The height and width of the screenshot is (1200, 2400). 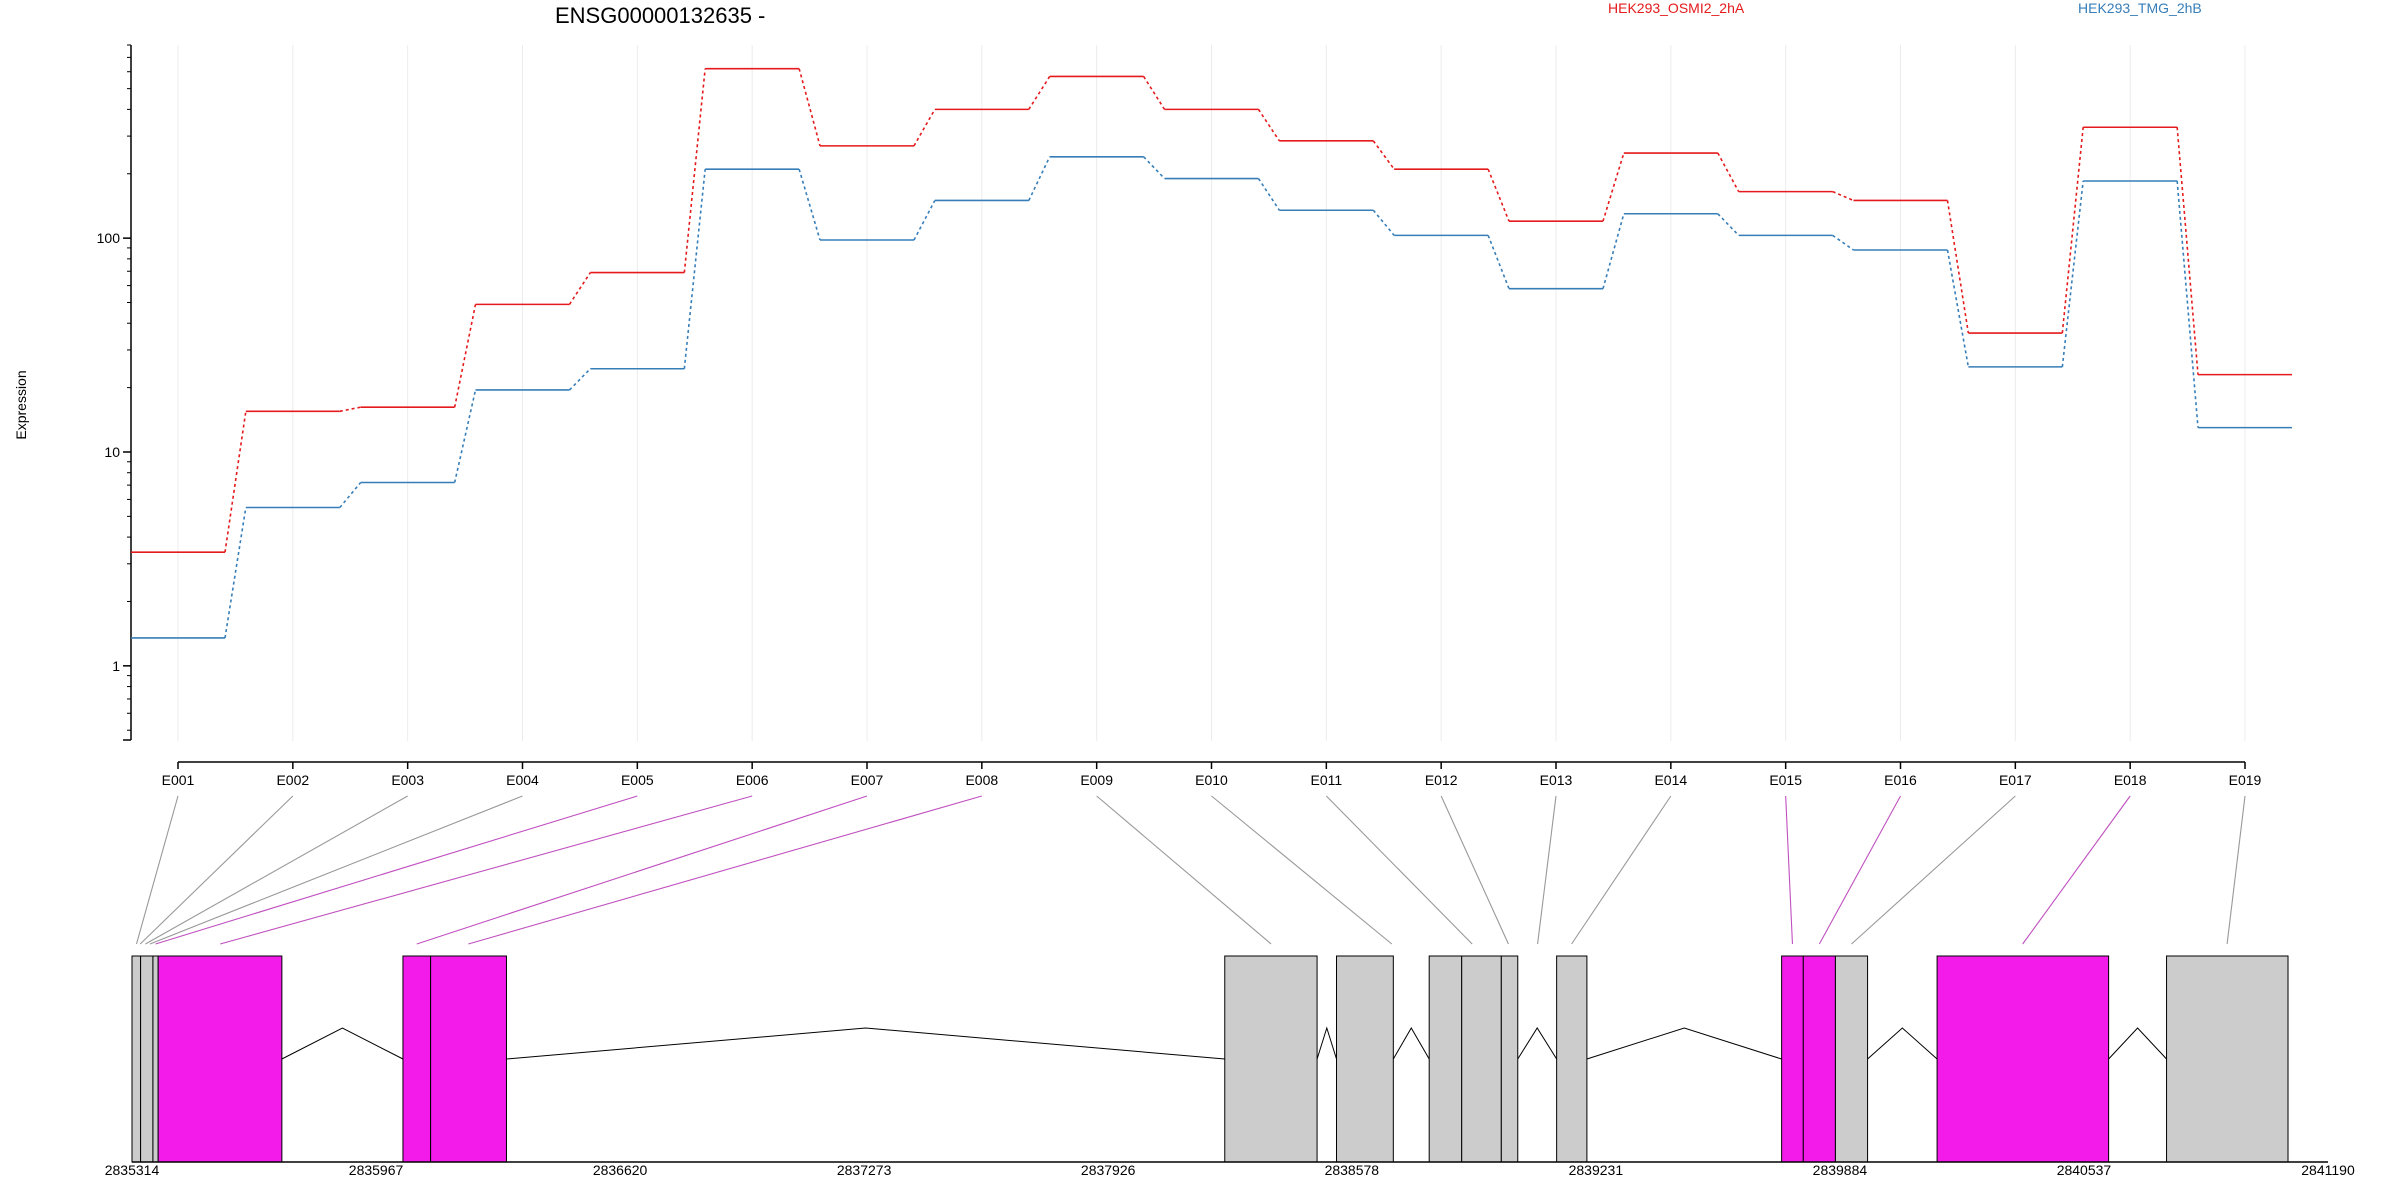 What do you see at coordinates (1789, 870) in the screenshot?
I see `link-e015` at bounding box center [1789, 870].